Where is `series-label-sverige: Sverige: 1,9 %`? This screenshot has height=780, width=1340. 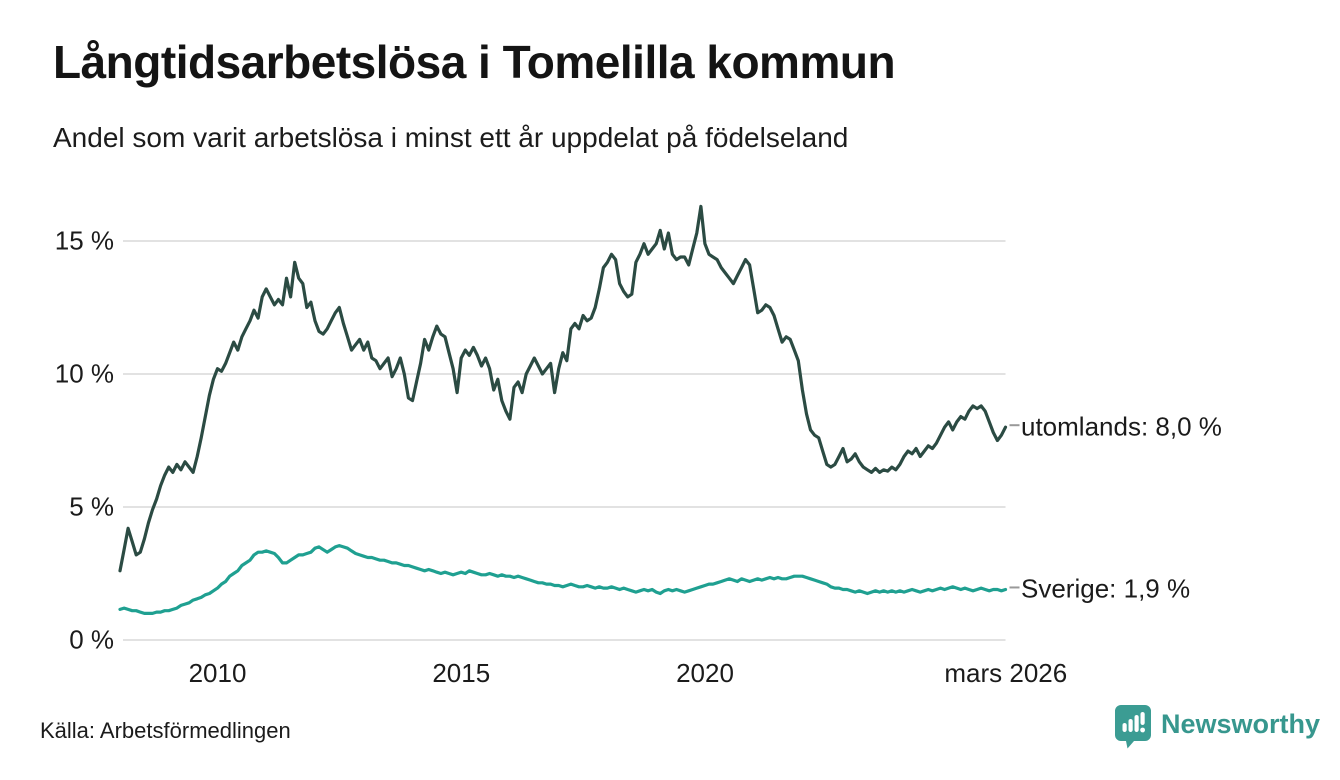
series-label-sverige: Sverige: 1,9 % is located at coordinates (1106, 588).